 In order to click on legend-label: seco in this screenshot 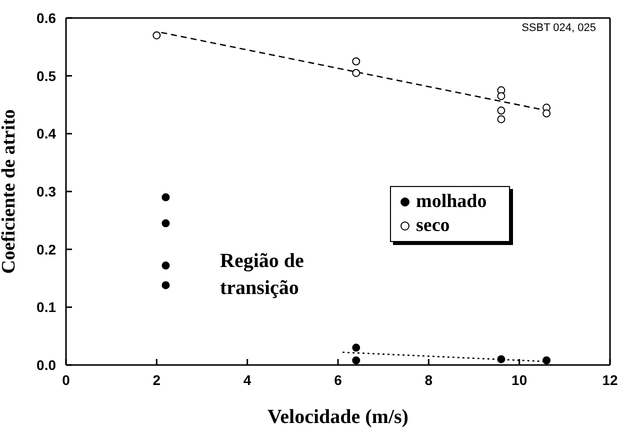, I will do `click(433, 226)`.